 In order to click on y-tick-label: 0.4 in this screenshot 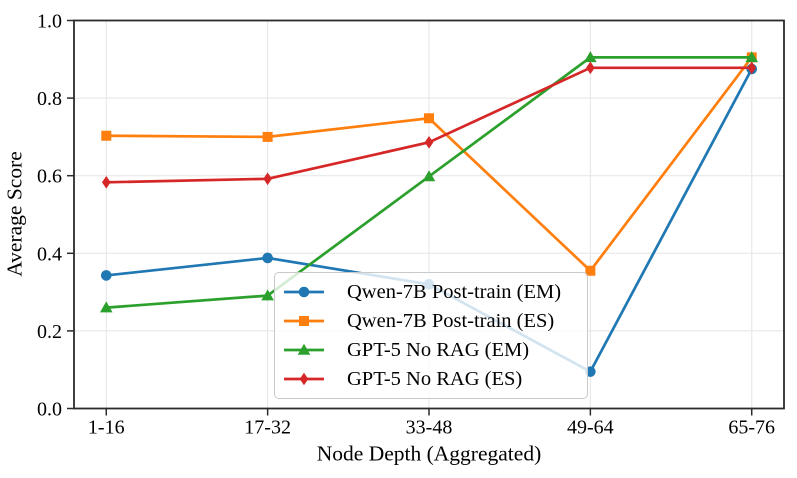, I will do `click(49, 254)`.